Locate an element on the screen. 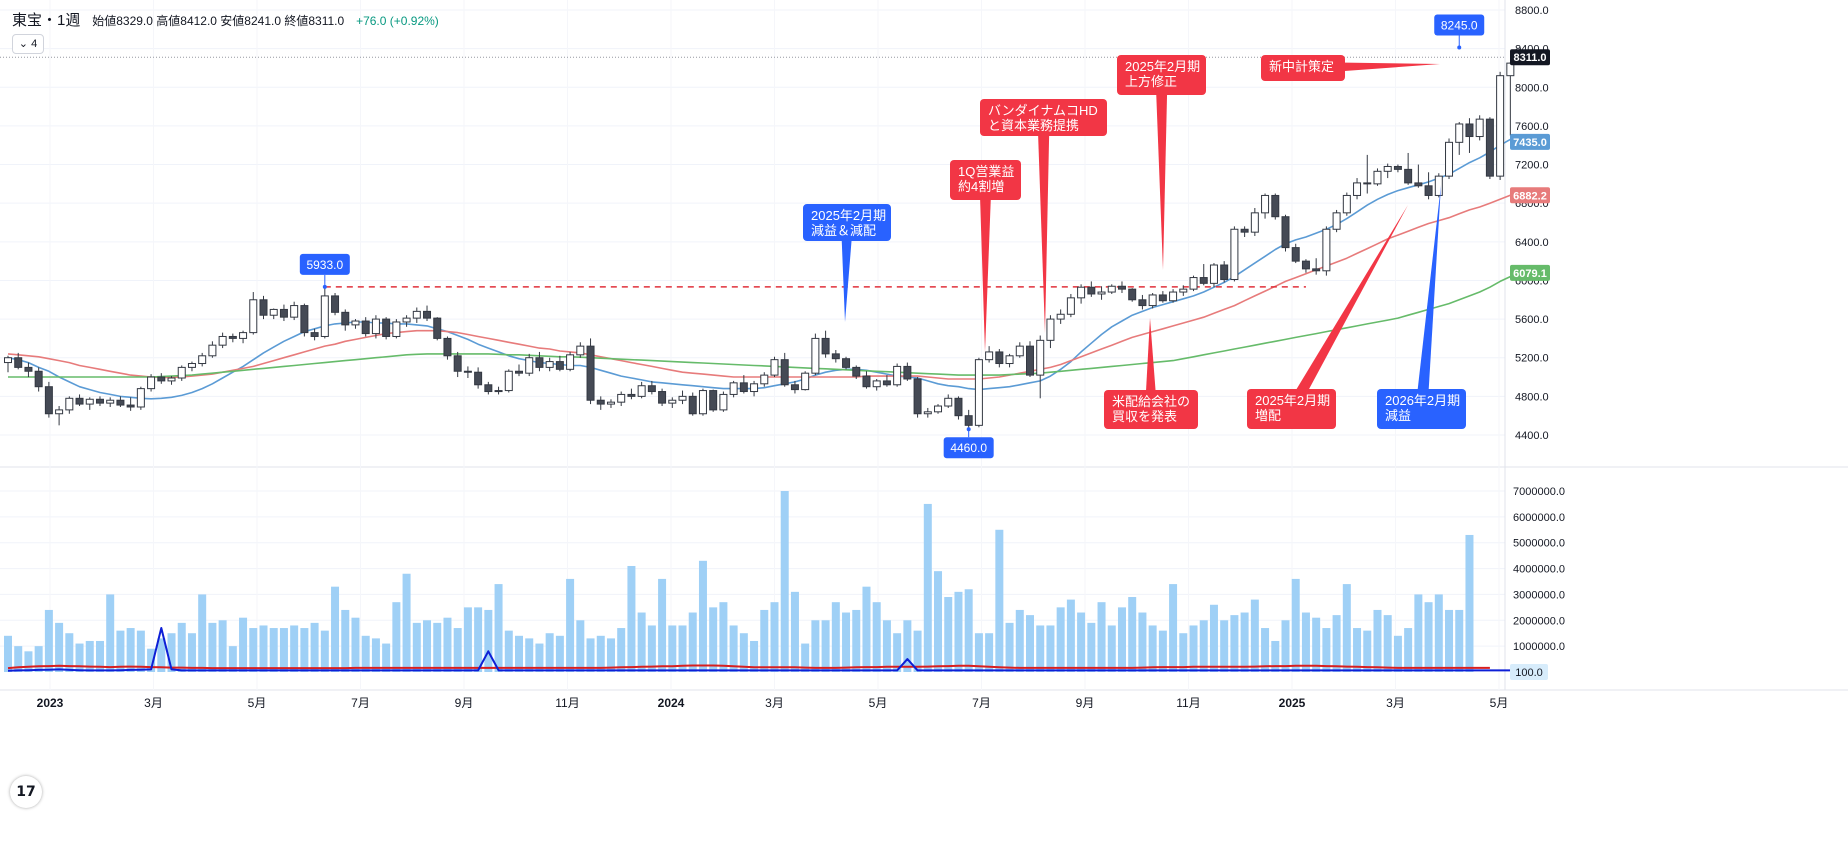  price-tick-label: 8000.0 is located at coordinates (1532, 88).